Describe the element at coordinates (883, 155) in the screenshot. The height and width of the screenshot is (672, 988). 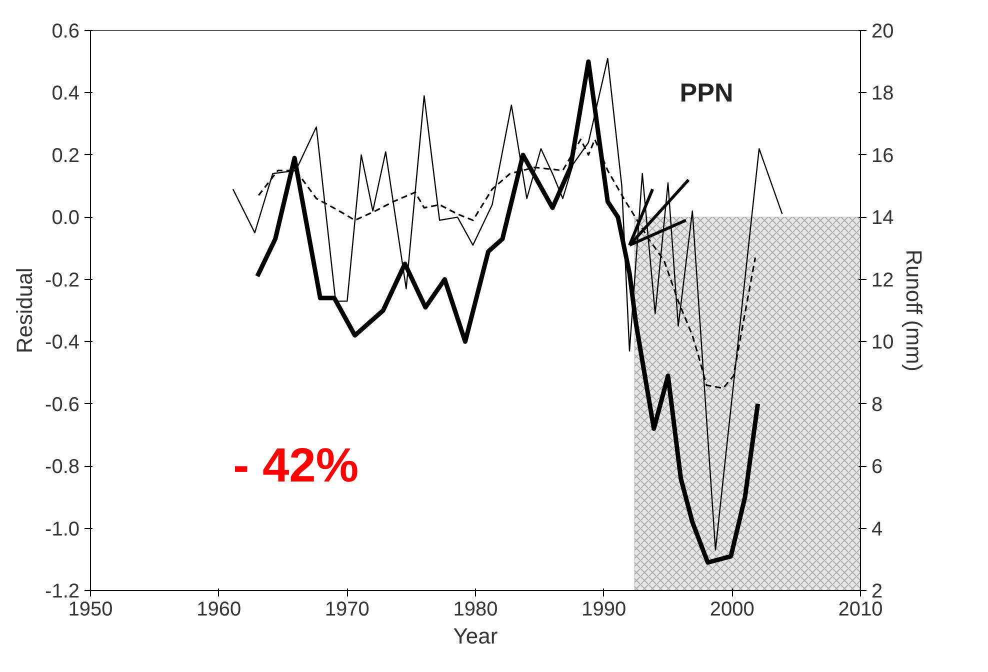
I see `y2-tick-label: 16` at that location.